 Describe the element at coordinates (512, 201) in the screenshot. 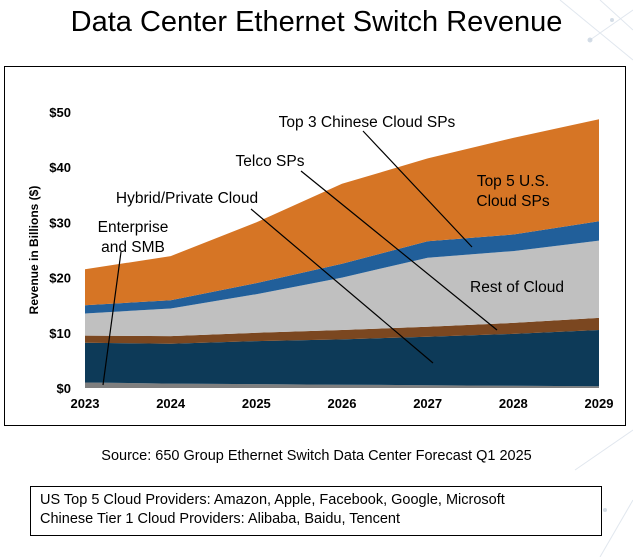

I see `annotation-label-us: Cloud SPs` at that location.